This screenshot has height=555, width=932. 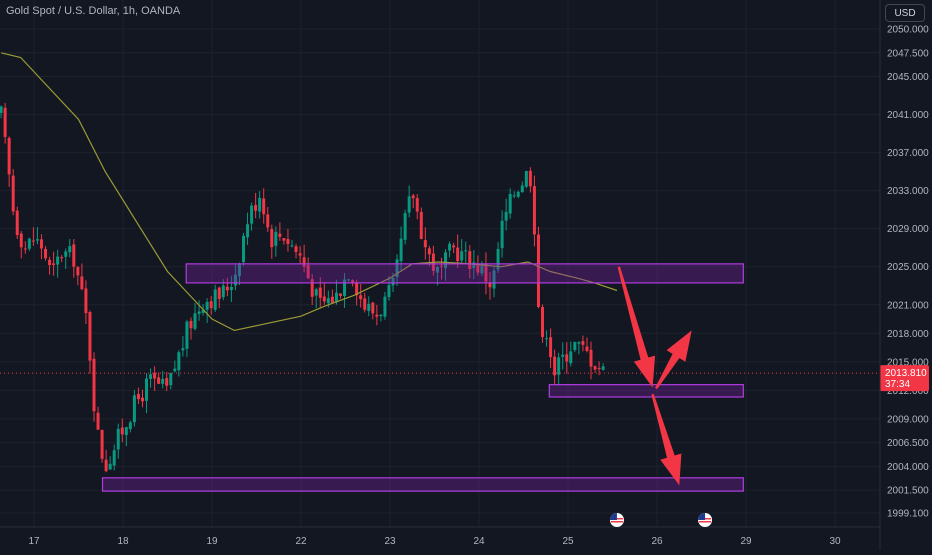 I want to click on currency-button: USD, so click(x=905, y=13).